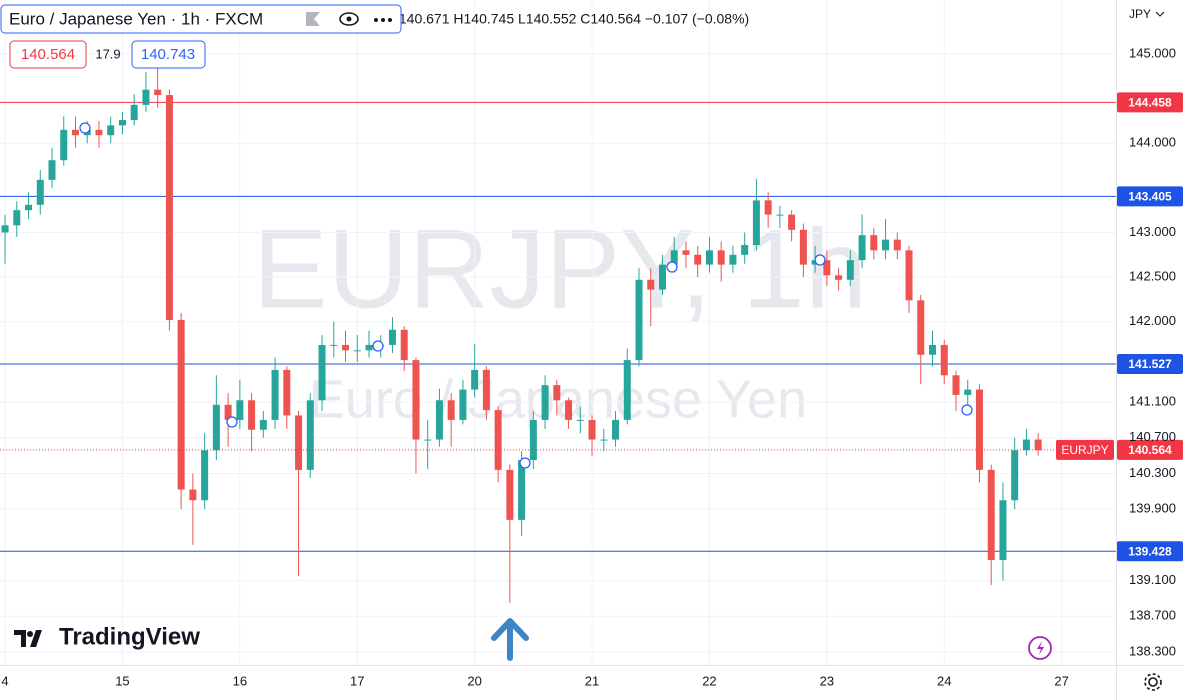 The width and height of the screenshot is (1183, 700). What do you see at coordinates (28, 638) in the screenshot?
I see `logo-mark` at bounding box center [28, 638].